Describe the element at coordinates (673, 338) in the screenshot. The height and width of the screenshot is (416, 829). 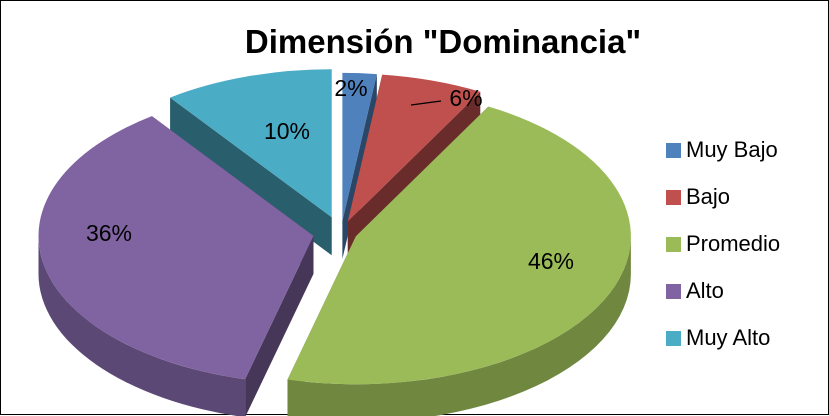
I see `legend-swatch-muy-alto` at that location.